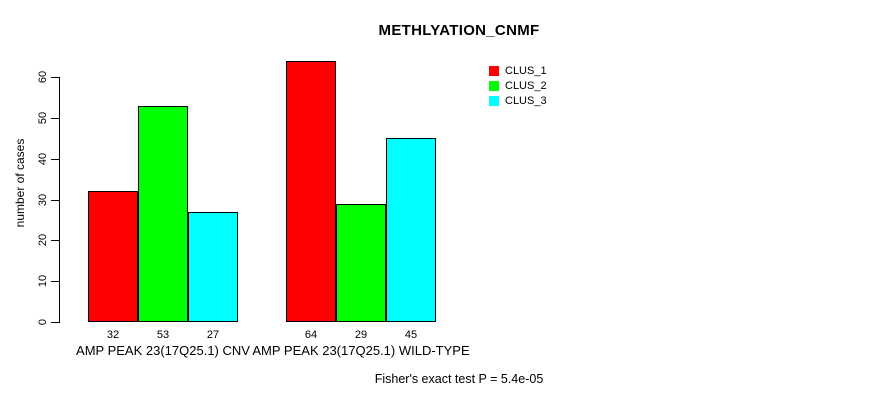 Image resolution: width=890 pixels, height=400 pixels. What do you see at coordinates (43, 322) in the screenshot?
I see `y-axis-tick-label: 0` at bounding box center [43, 322].